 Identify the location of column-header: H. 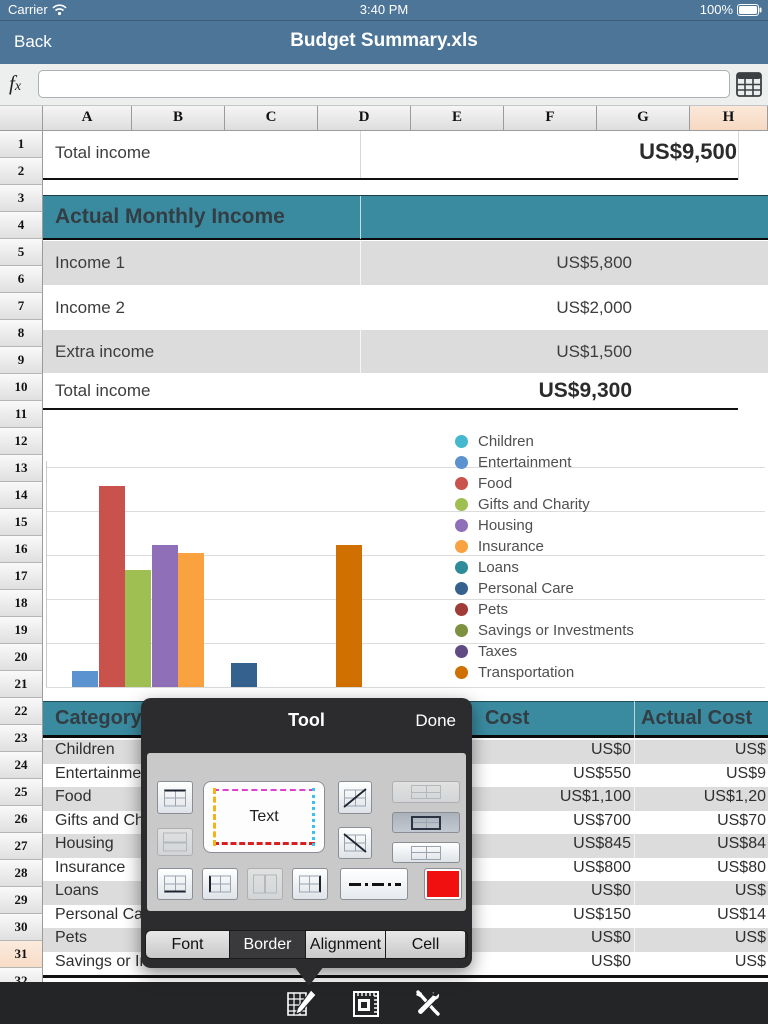
(729, 118).